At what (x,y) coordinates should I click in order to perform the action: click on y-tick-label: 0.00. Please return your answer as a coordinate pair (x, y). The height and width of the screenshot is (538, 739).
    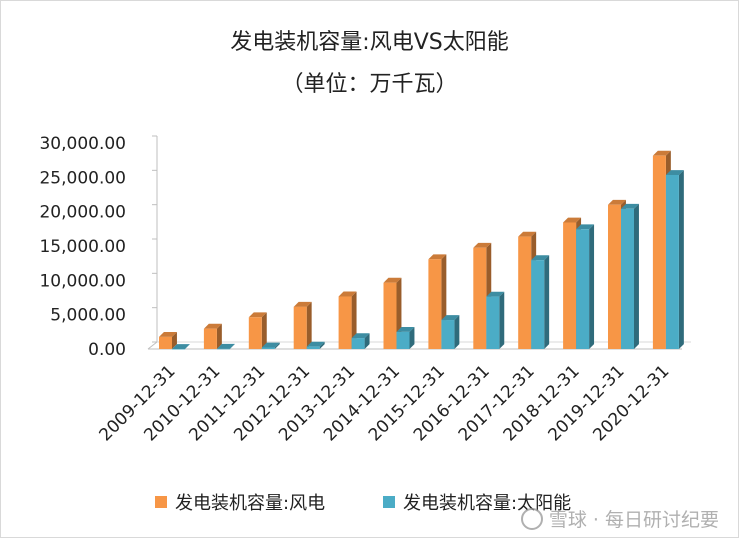
    Looking at the image, I should click on (107, 350).